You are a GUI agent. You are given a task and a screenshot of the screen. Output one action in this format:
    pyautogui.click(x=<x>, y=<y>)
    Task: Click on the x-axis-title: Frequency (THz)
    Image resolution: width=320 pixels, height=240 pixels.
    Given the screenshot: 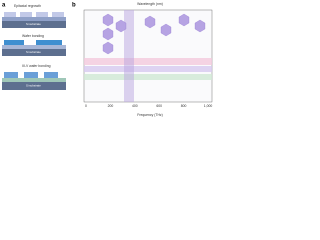 What is the action you would take?
    pyautogui.click(x=149, y=115)
    